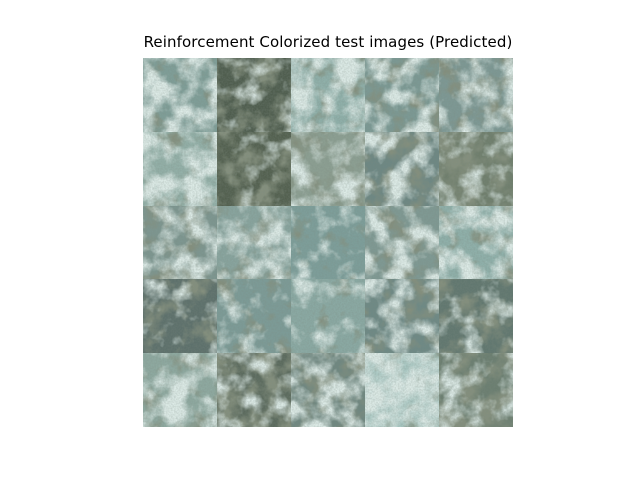  I want to click on image-tile-r3-c3, so click(328, 242).